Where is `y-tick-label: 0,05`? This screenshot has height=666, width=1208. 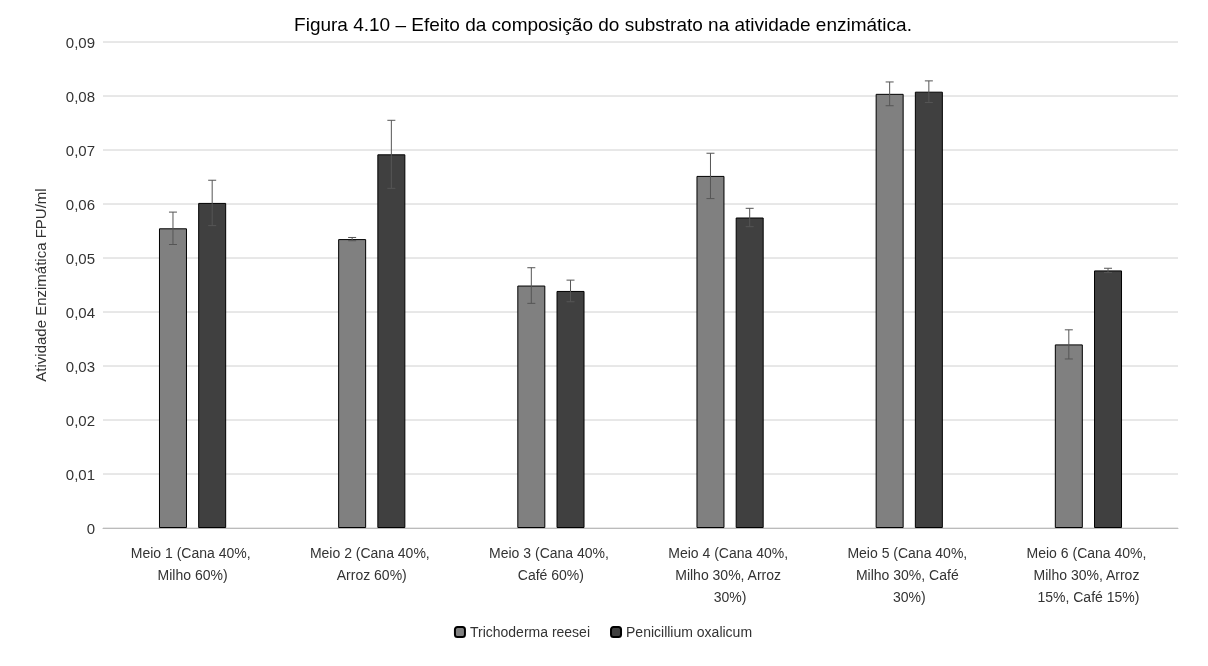 y-tick-label: 0,05 is located at coordinates (80, 258).